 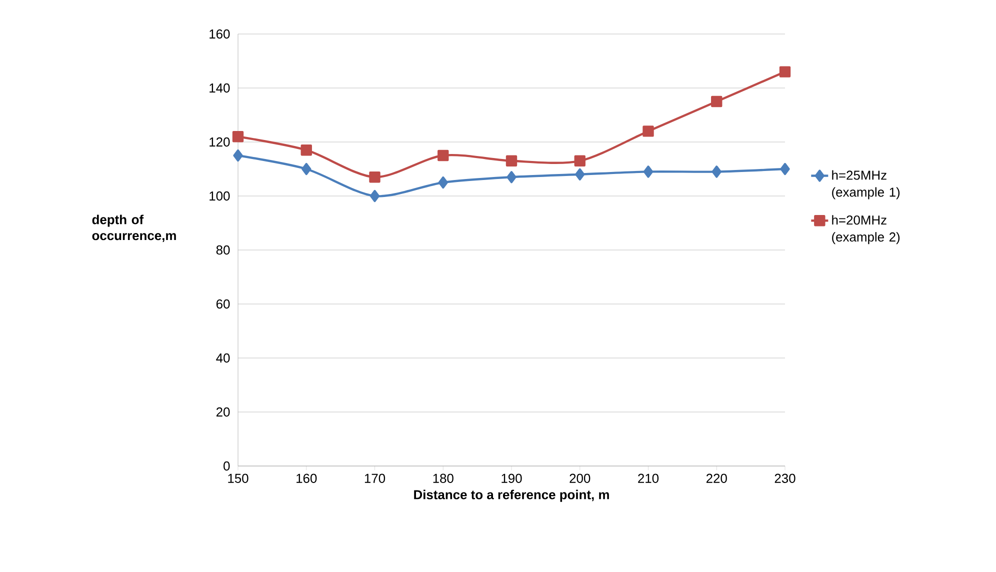 What do you see at coordinates (220, 34) in the screenshot?
I see `y-tick-label: 160` at bounding box center [220, 34].